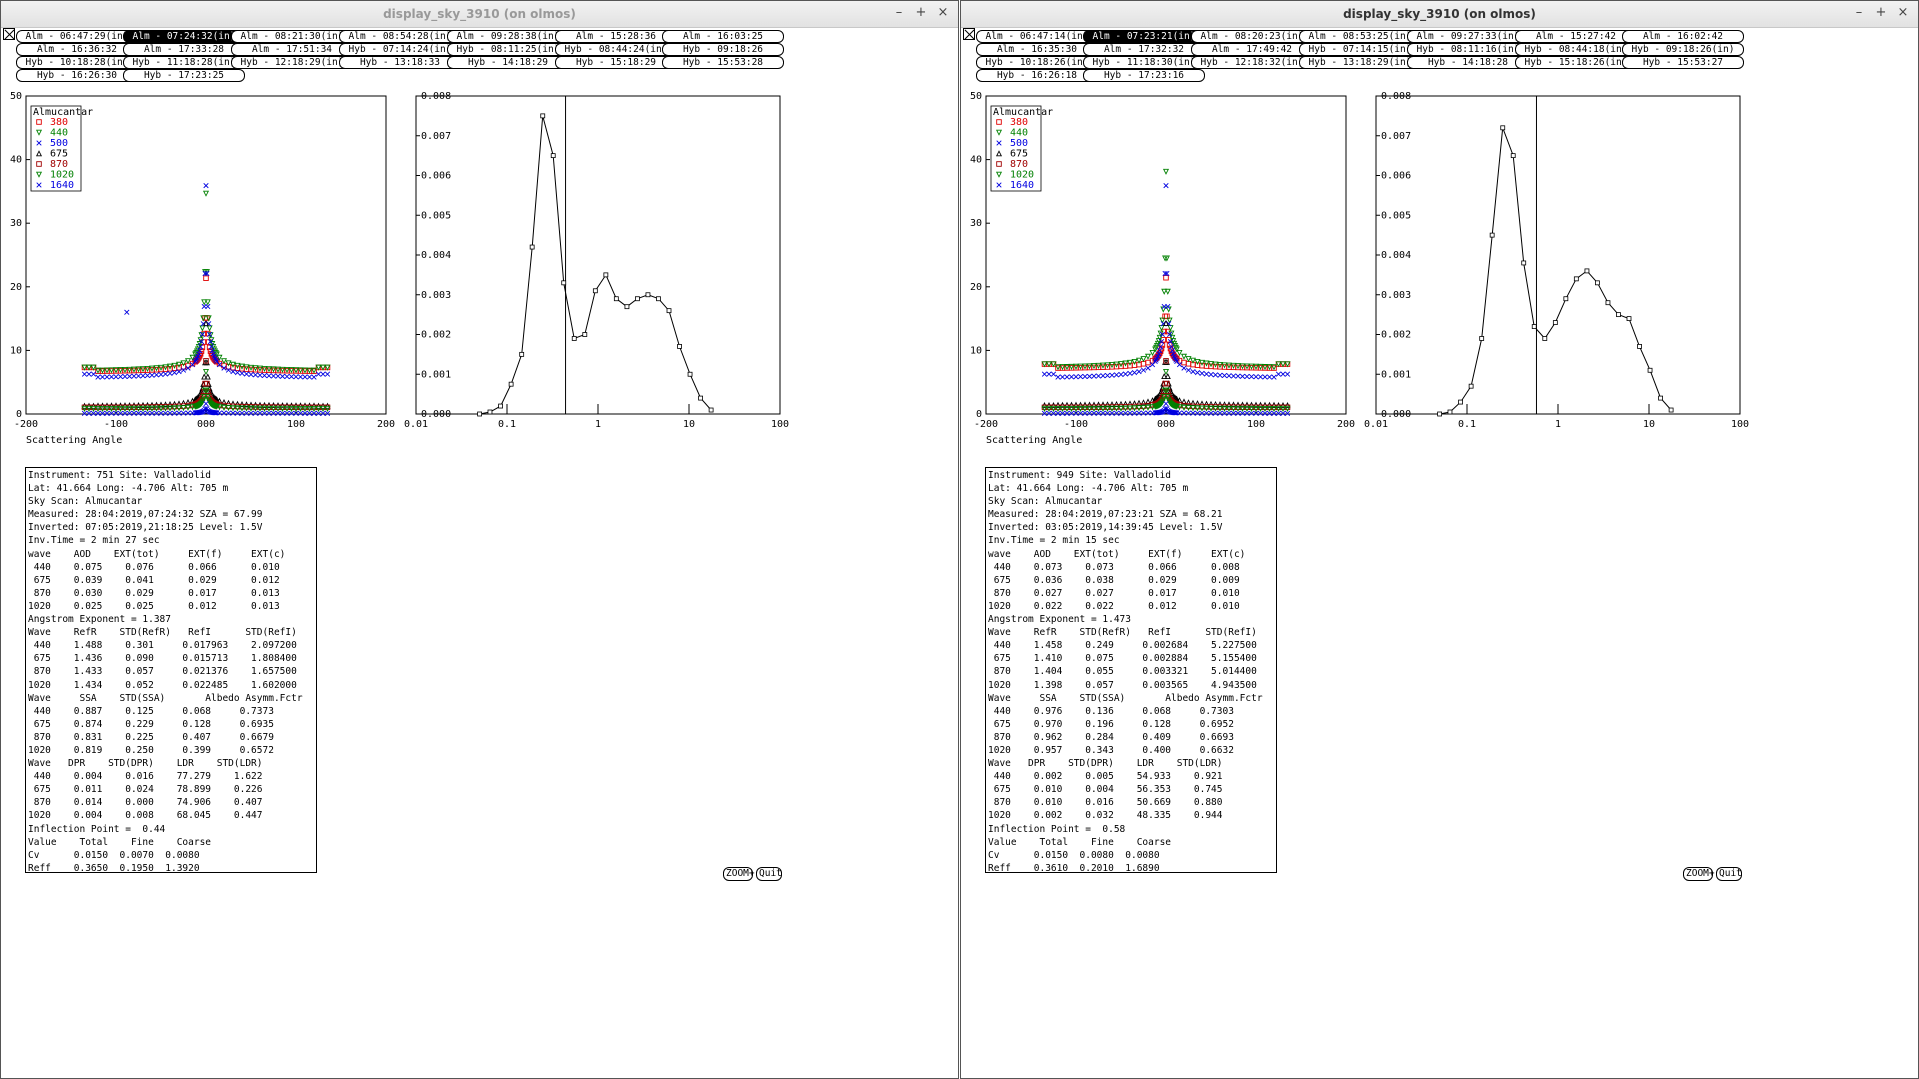 Image resolution: width=1919 pixels, height=1079 pixels. Describe the element at coordinates (1144, 62) in the screenshot. I see `scan-button: Hyb - 11:18:30(in)` at that location.